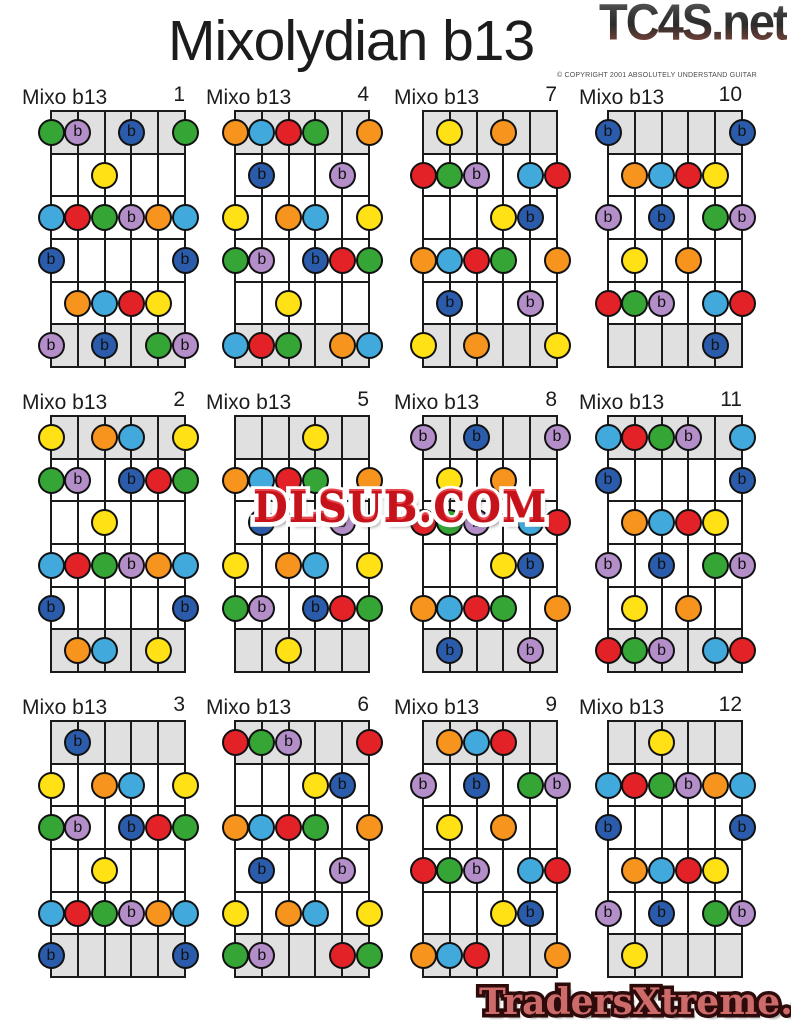  Describe the element at coordinates (437, 97) in the screenshot. I see `diagram-label: Mixo b13` at that location.